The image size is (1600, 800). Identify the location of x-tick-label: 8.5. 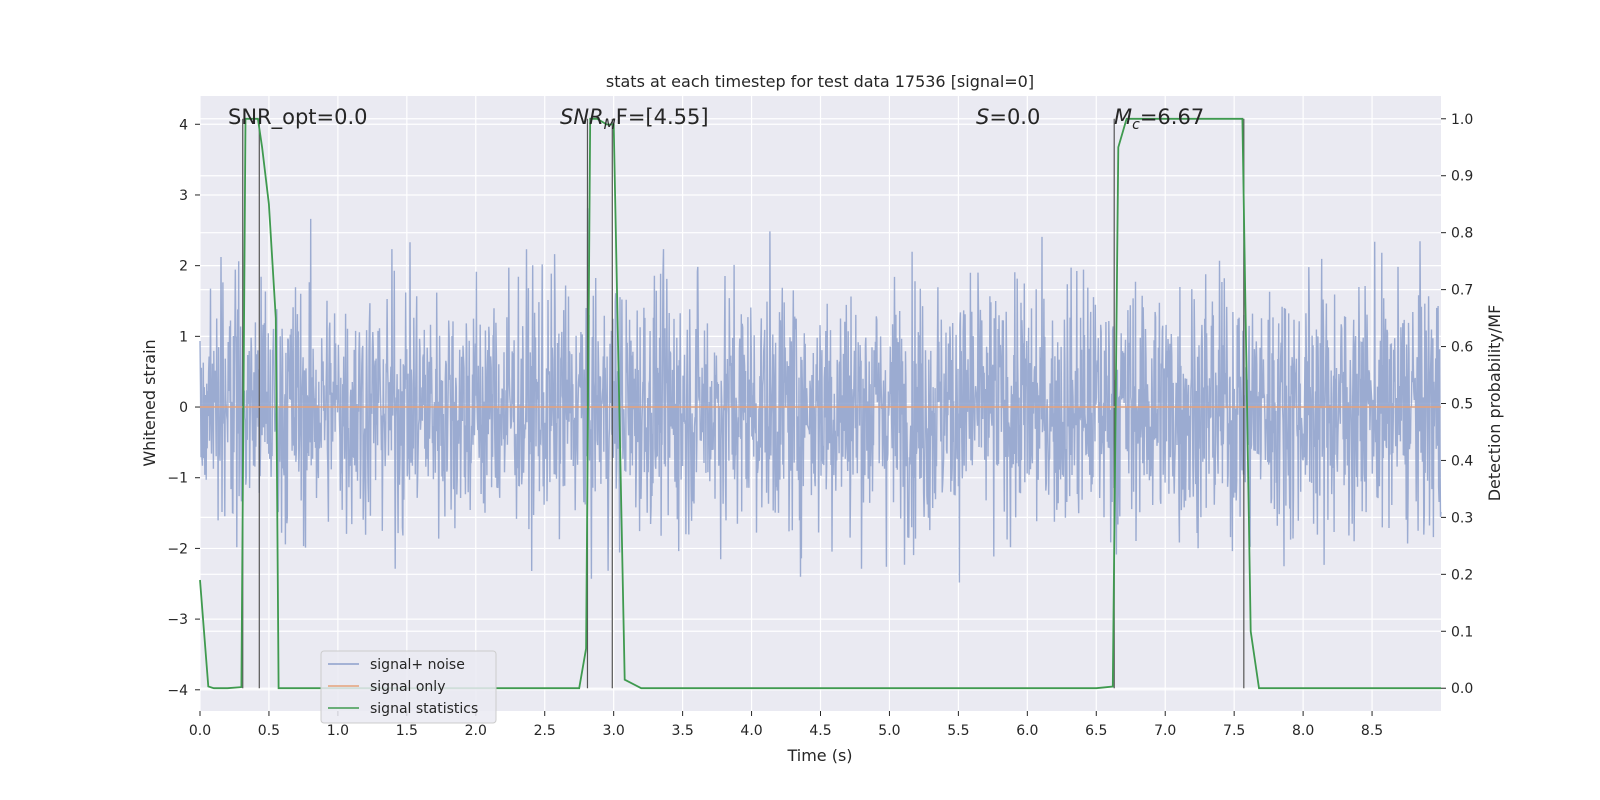
(1372, 731).